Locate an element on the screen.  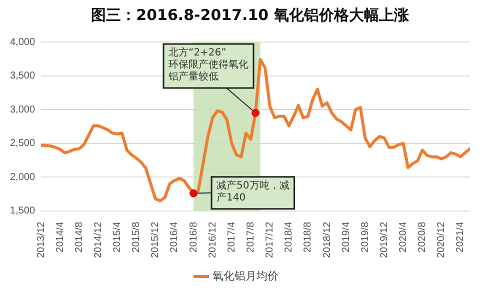
x-tick-label: 2016/8 is located at coordinates (194, 236).